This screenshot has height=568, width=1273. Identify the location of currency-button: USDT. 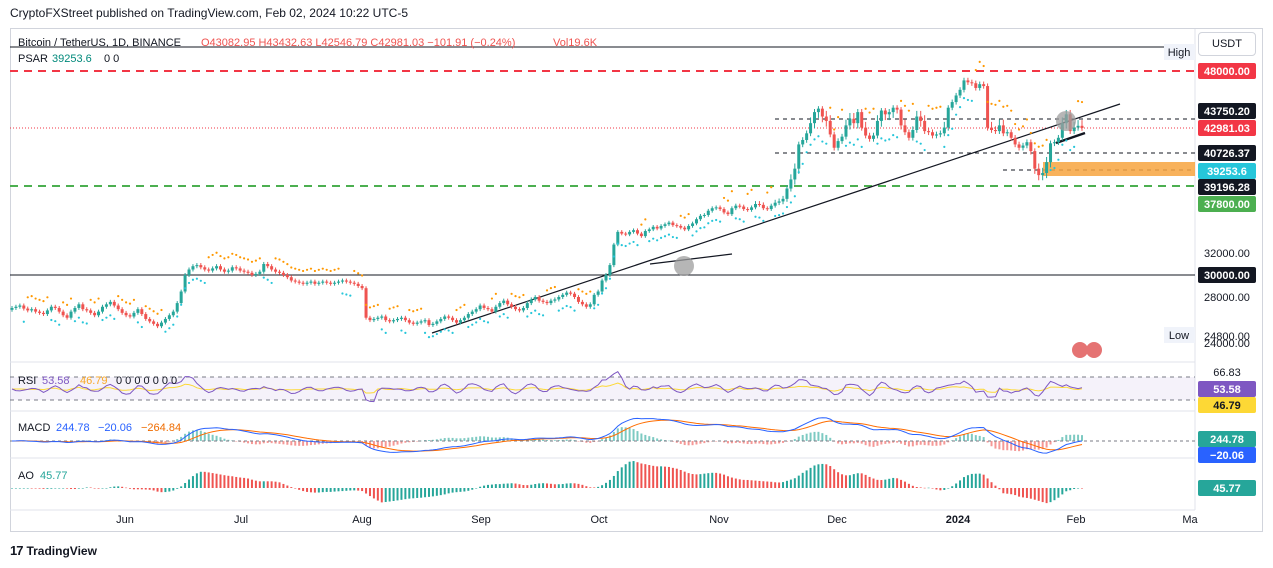
(1227, 44).